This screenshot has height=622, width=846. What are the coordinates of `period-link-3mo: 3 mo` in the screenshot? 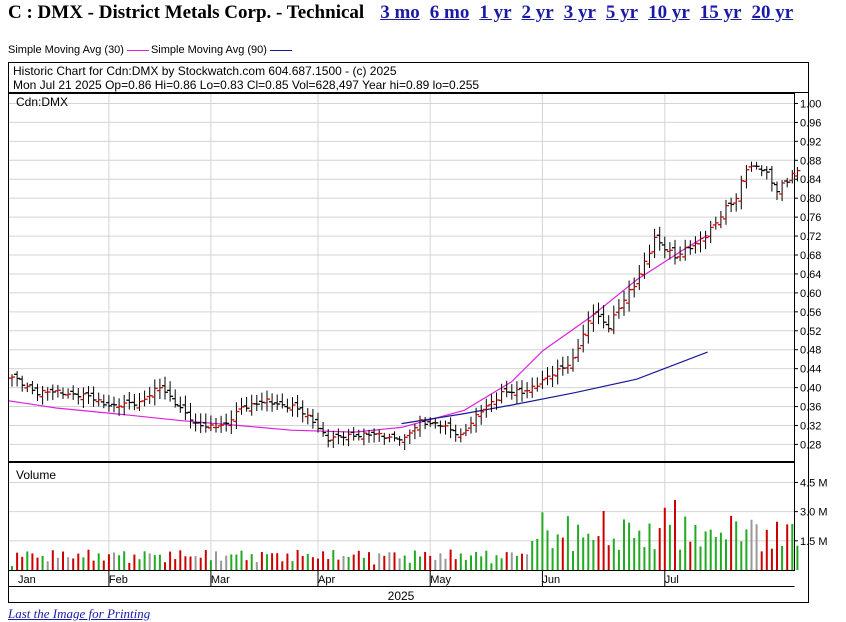 It's located at (400, 12).